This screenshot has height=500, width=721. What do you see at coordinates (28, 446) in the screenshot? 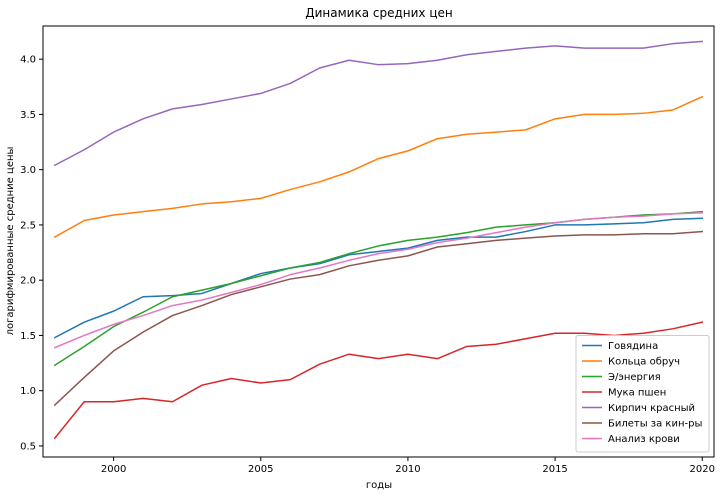
I see `y-tick-label: 0.5` at bounding box center [28, 446].